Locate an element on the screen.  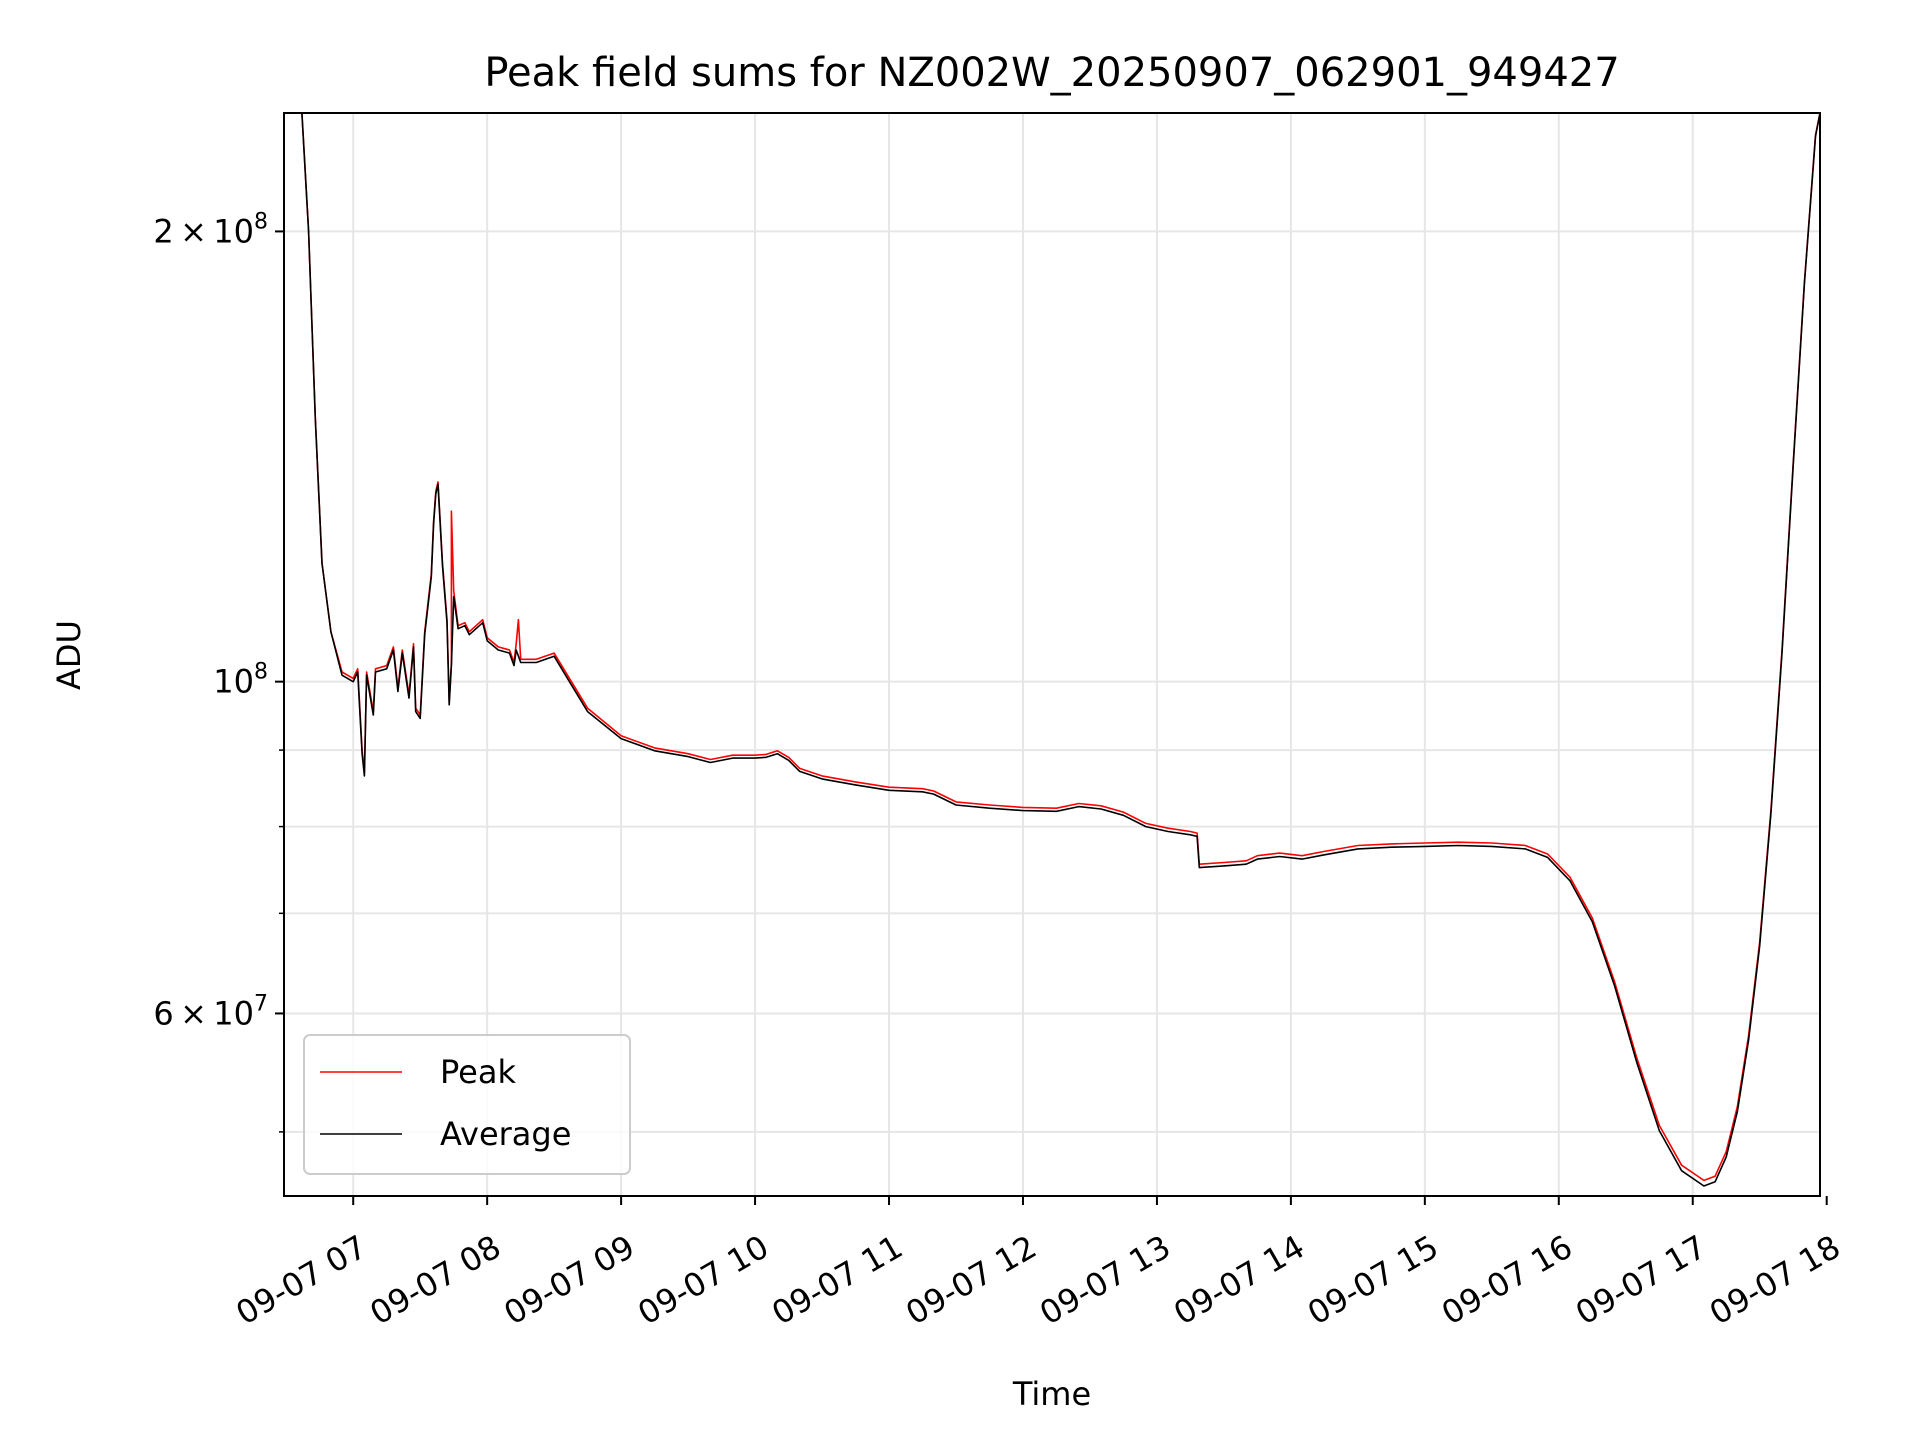
y-axis-label: ADU is located at coordinates (69, 655).